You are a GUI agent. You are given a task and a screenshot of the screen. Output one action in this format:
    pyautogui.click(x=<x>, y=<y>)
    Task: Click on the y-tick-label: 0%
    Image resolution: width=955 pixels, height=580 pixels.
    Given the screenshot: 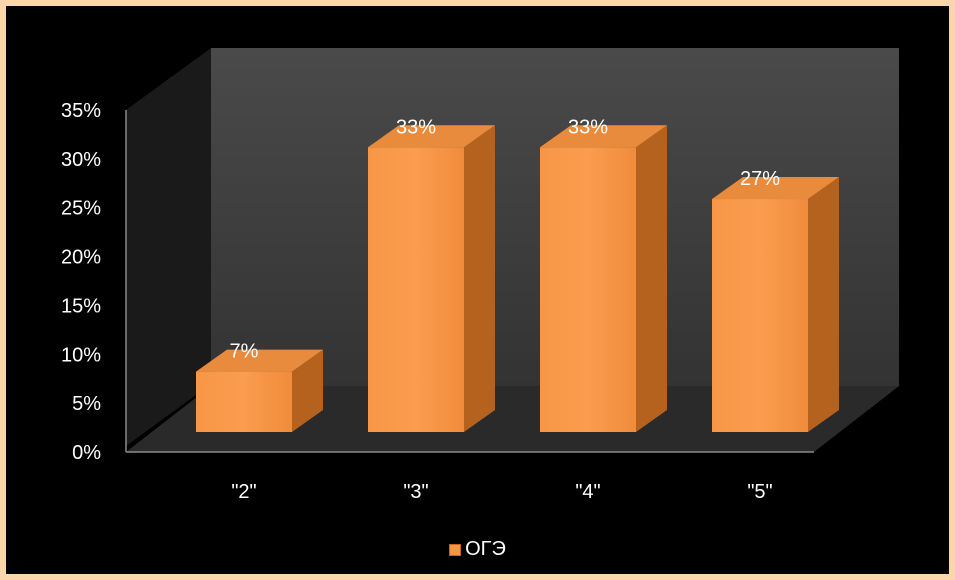 What is the action you would take?
    pyautogui.click(x=86, y=453)
    